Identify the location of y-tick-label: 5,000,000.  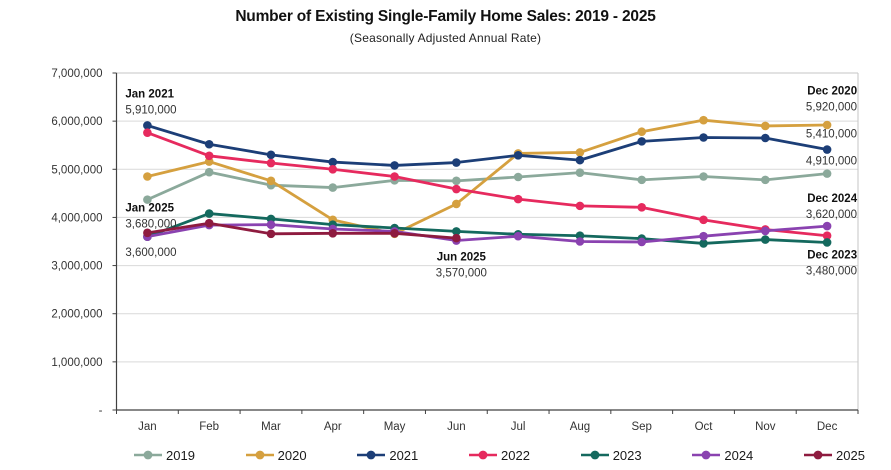
(76, 170).